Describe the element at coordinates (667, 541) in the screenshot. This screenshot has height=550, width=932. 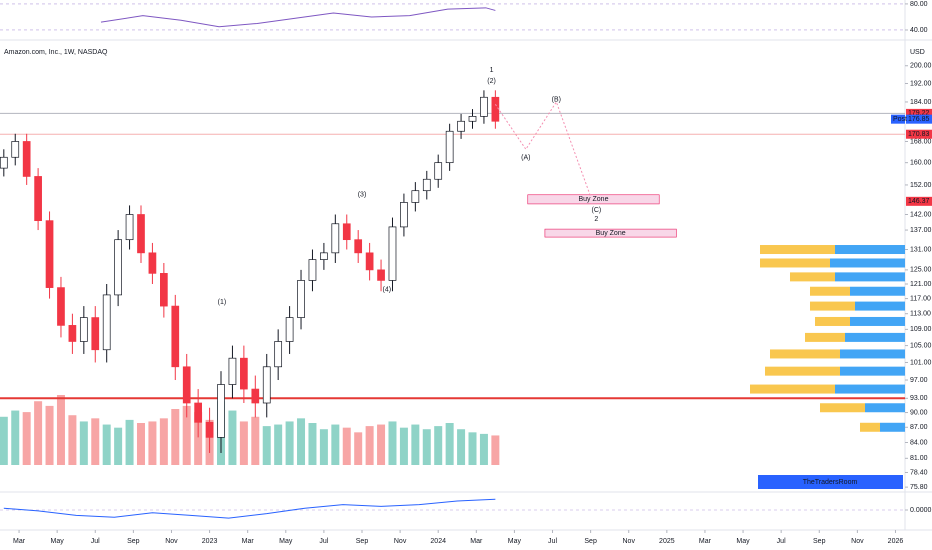
I see `x-tick-label: 2025` at that location.